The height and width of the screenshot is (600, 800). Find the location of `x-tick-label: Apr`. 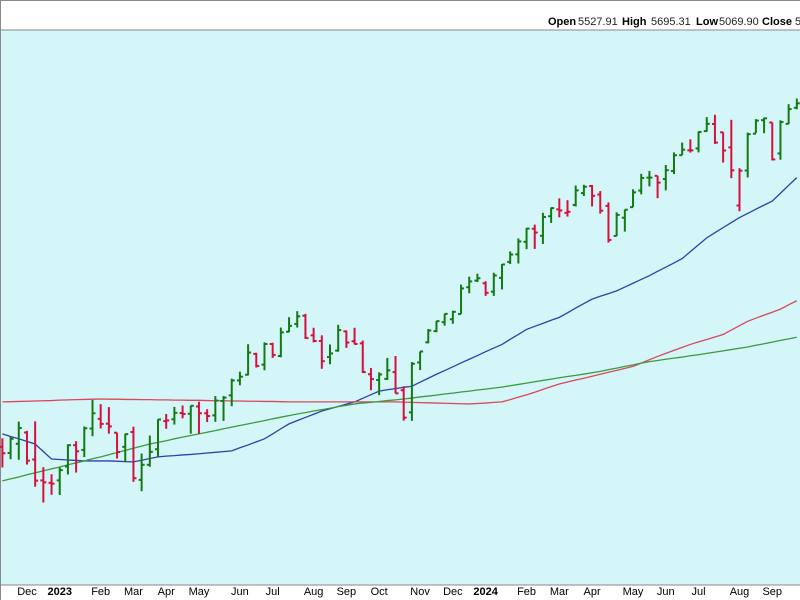

x-tick-label: Apr is located at coordinates (592, 592).